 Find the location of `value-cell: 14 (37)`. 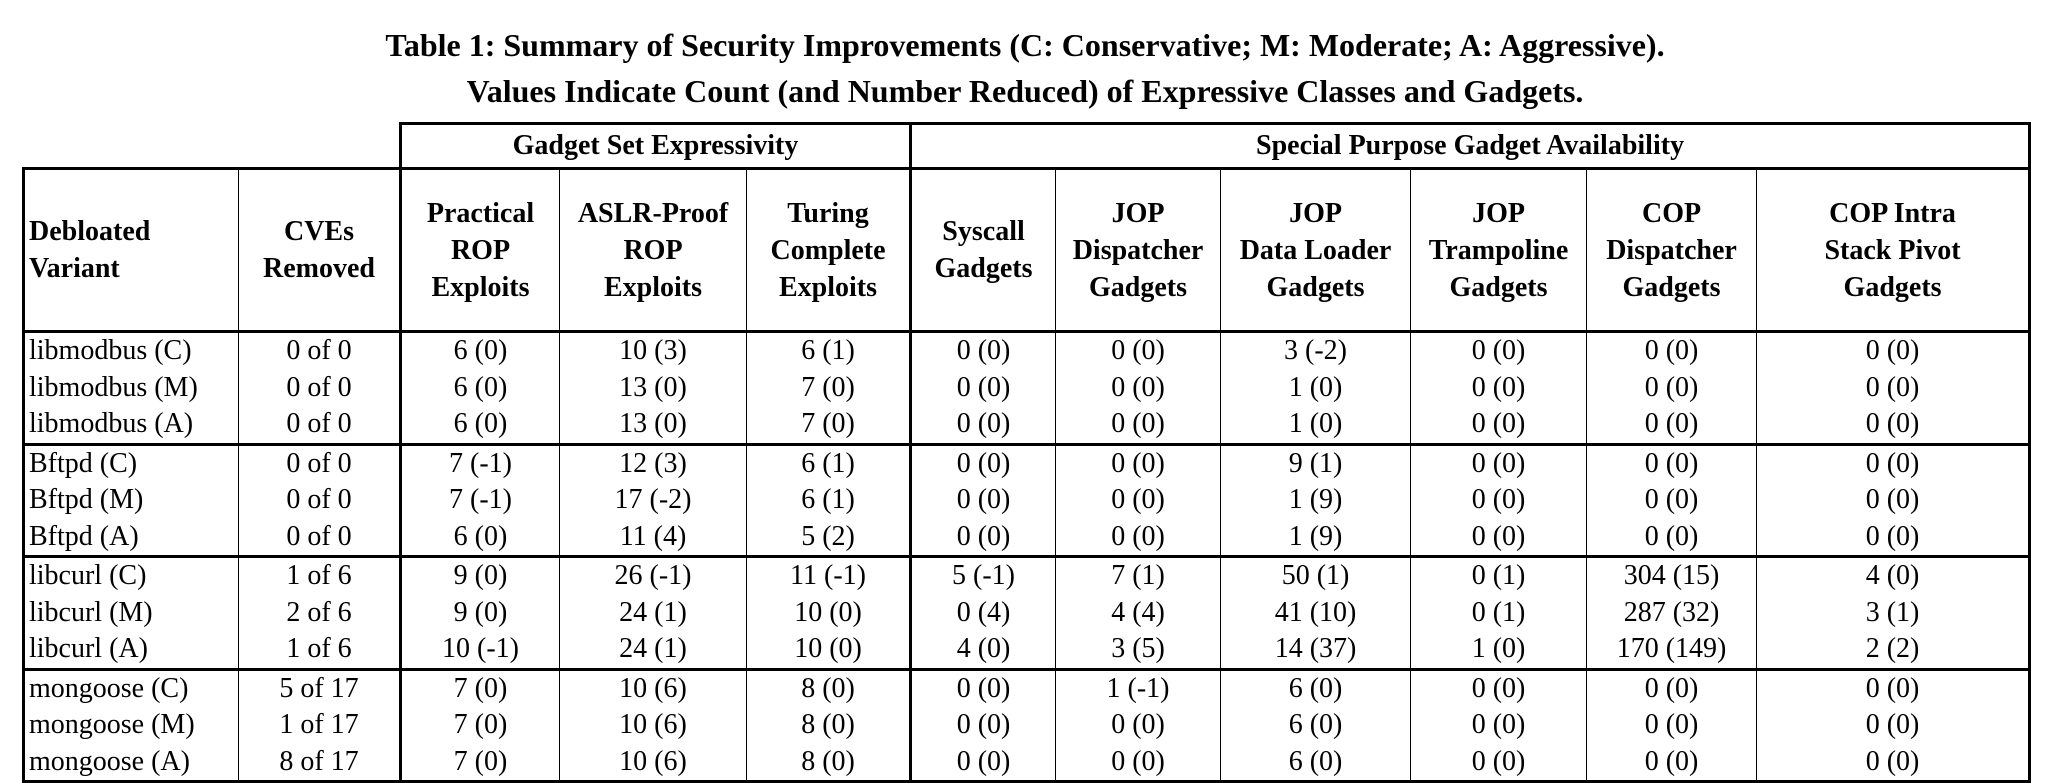

value-cell: 14 (37) is located at coordinates (1316, 650).